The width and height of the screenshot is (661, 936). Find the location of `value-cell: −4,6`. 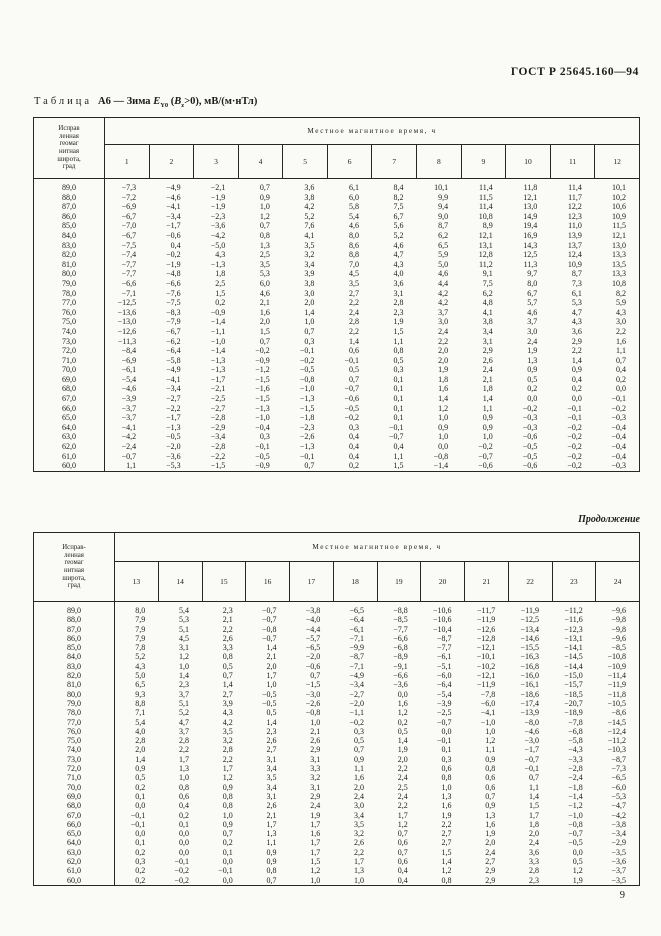

value-cell: −4,6 is located at coordinates (173, 197).